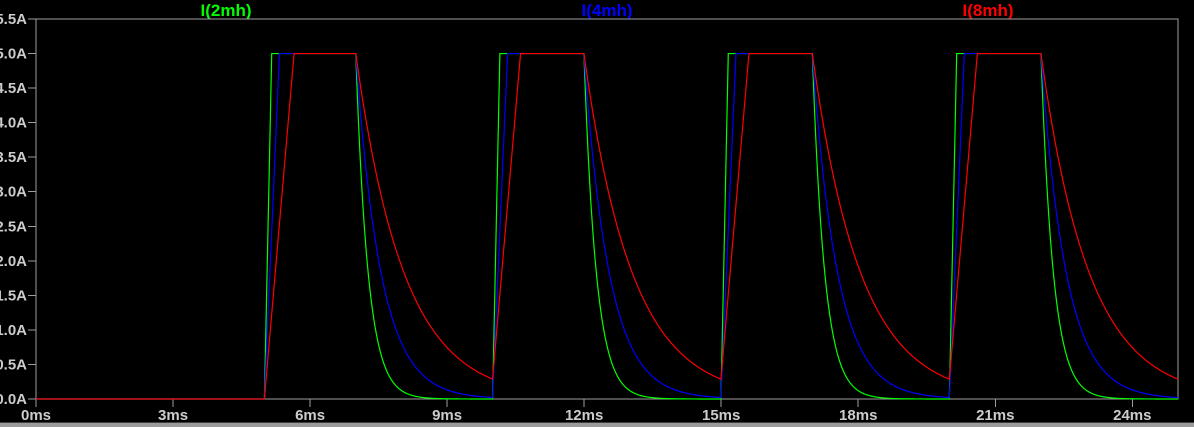  Describe the element at coordinates (988, 10) in the screenshot. I see `legend-label-i8mh: I(8mh)` at that location.